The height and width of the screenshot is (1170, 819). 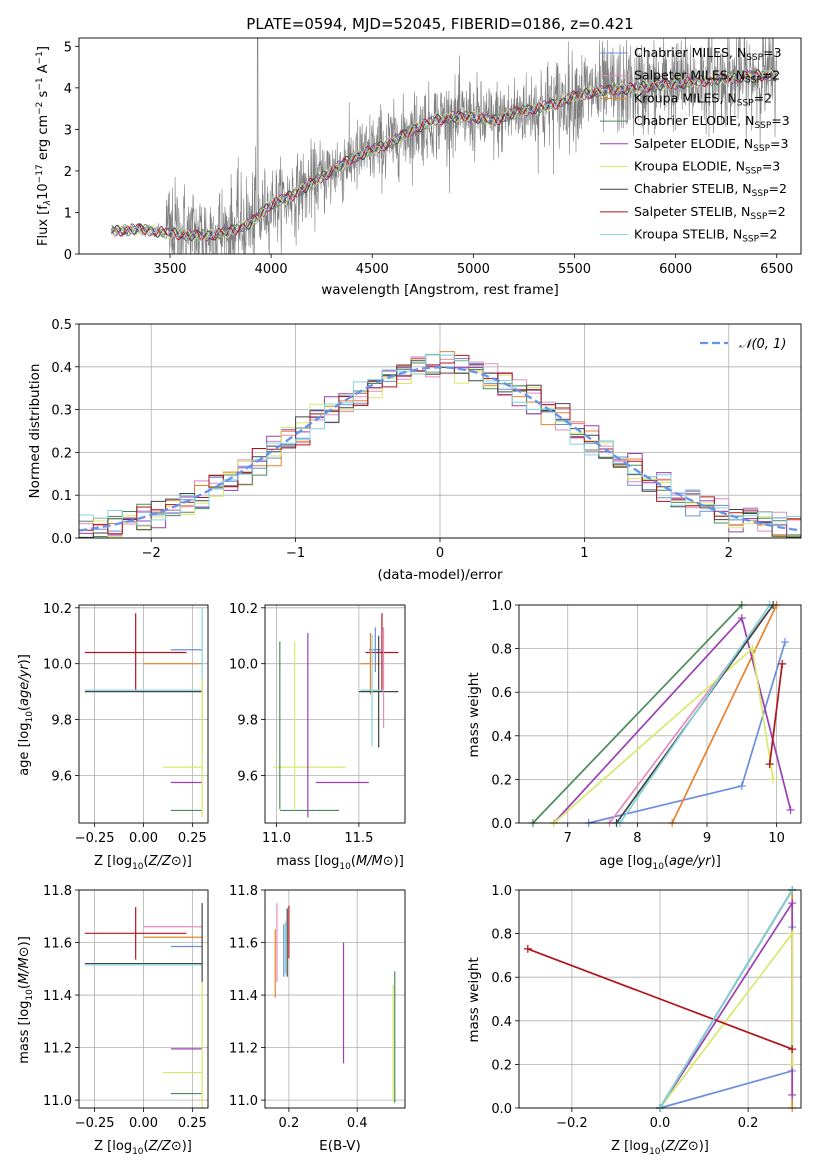 What do you see at coordinates (35, 431) in the screenshot?
I see `residuals-ylabel: Normed distribution` at bounding box center [35, 431].